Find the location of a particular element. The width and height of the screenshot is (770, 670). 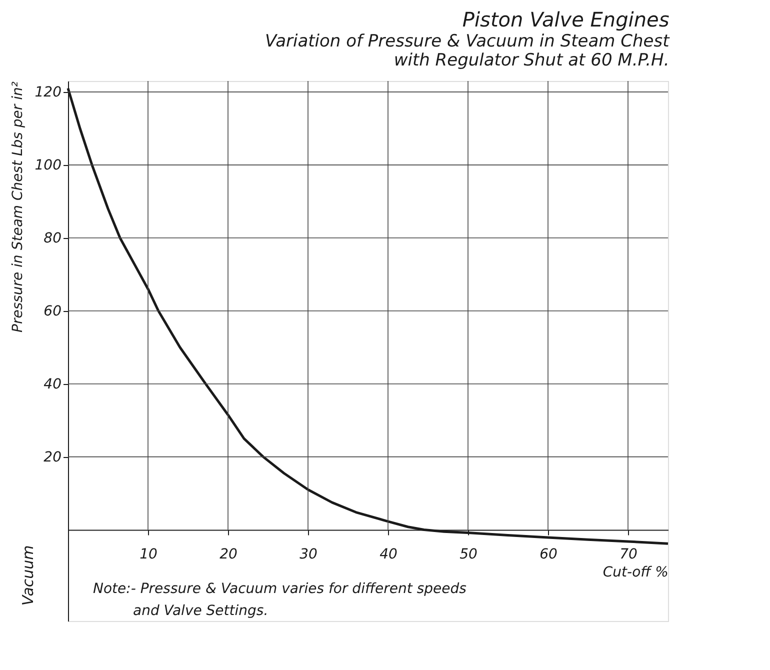

annotation: and Valve Settings. is located at coordinates (200, 611).